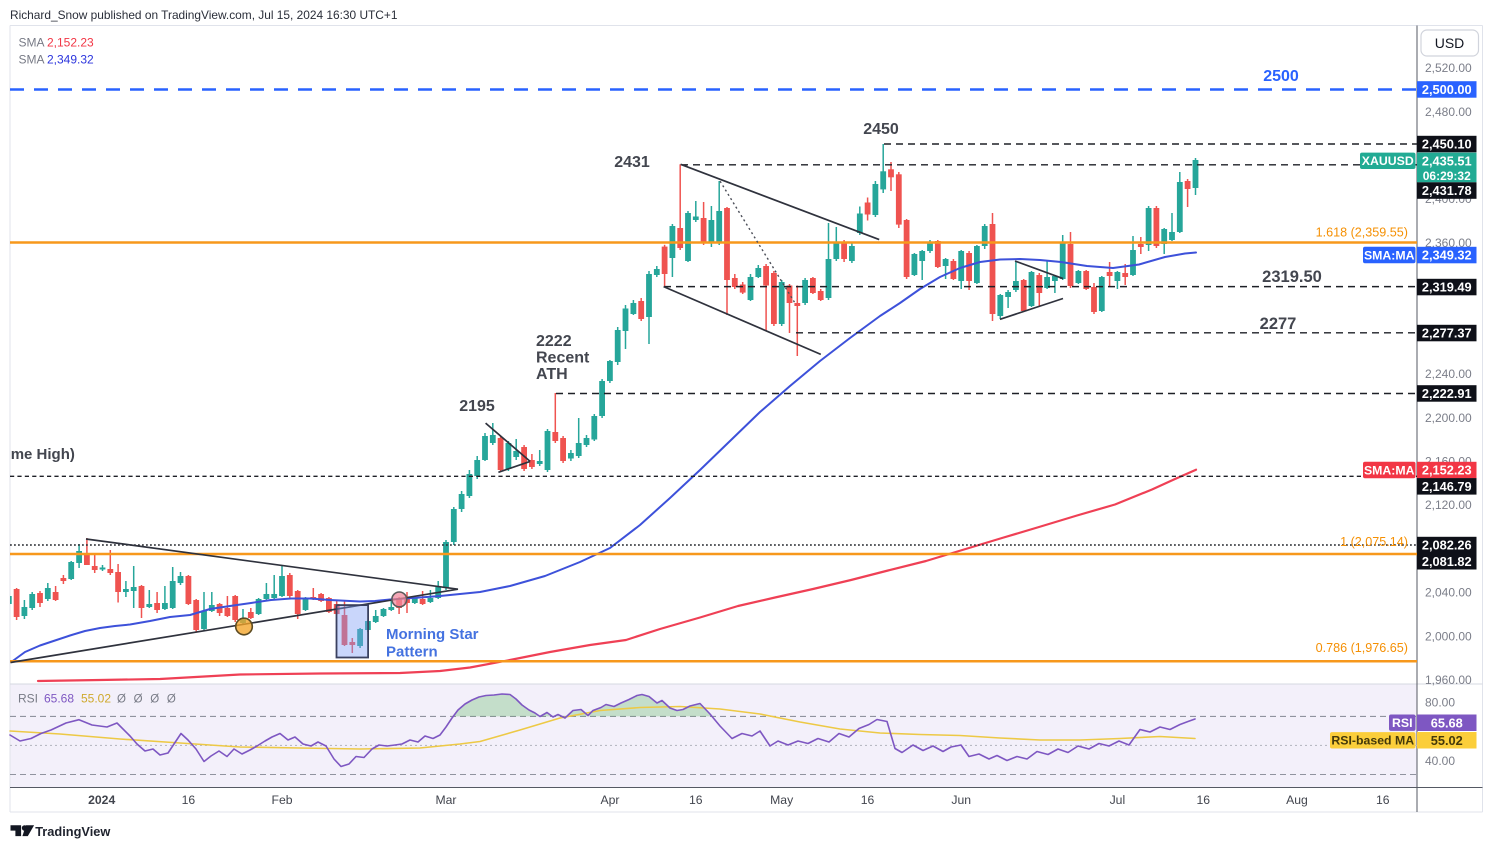 The height and width of the screenshot is (849, 1492). What do you see at coordinates (101, 800) in the screenshot?
I see `svg-text: 2024` at bounding box center [101, 800].